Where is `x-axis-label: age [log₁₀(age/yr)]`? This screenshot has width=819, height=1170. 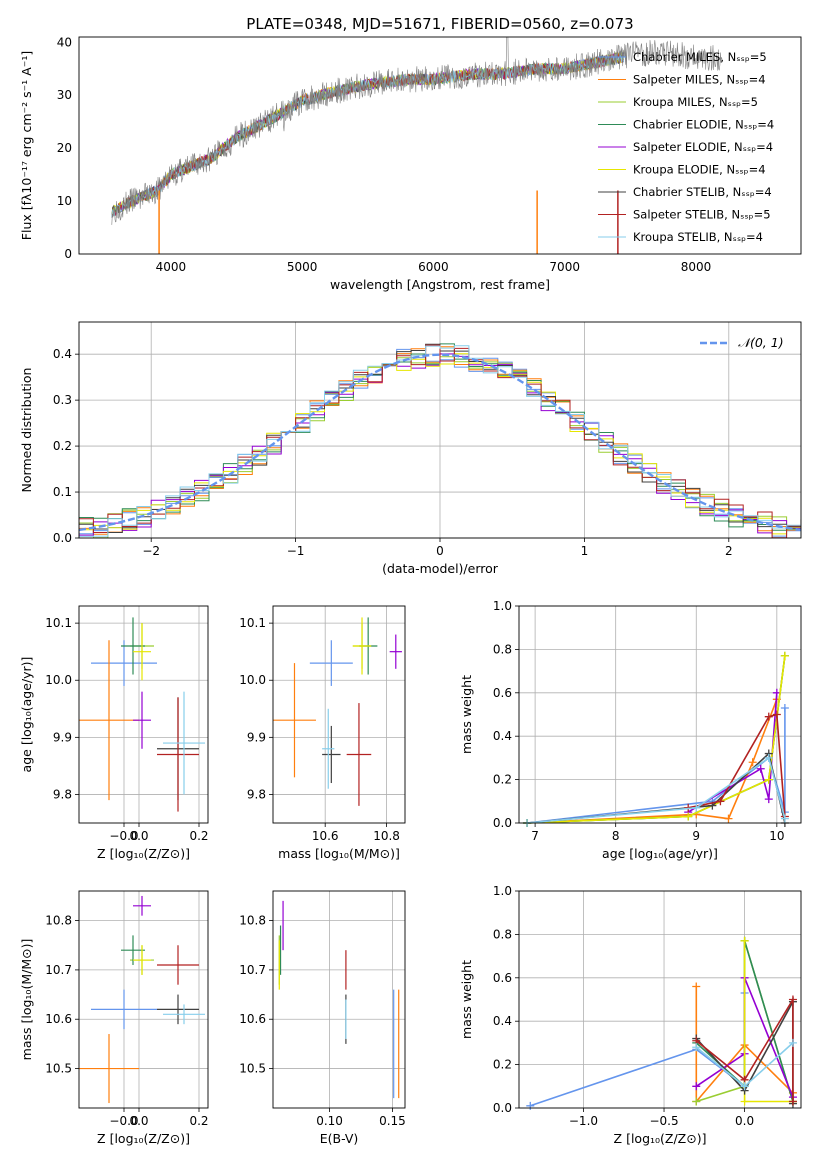 x-axis-label: age [log₁₀(age/yr)] is located at coordinates (660, 853).